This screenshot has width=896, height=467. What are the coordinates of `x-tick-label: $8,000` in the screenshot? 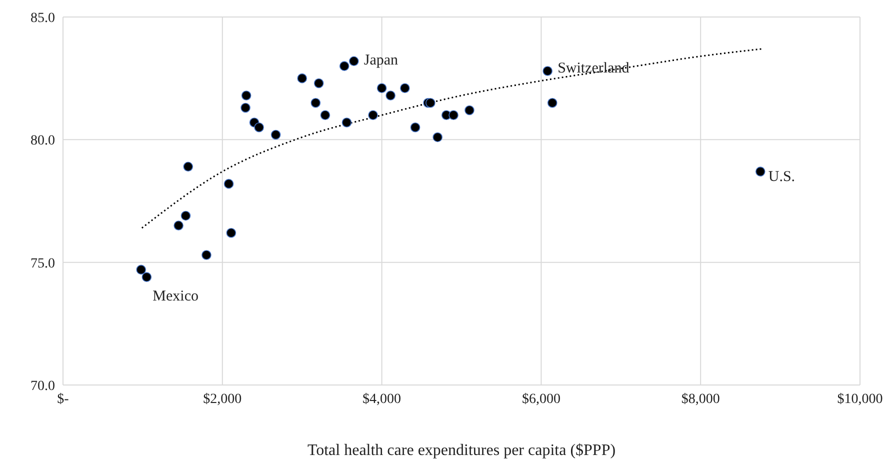 It's located at (700, 399).